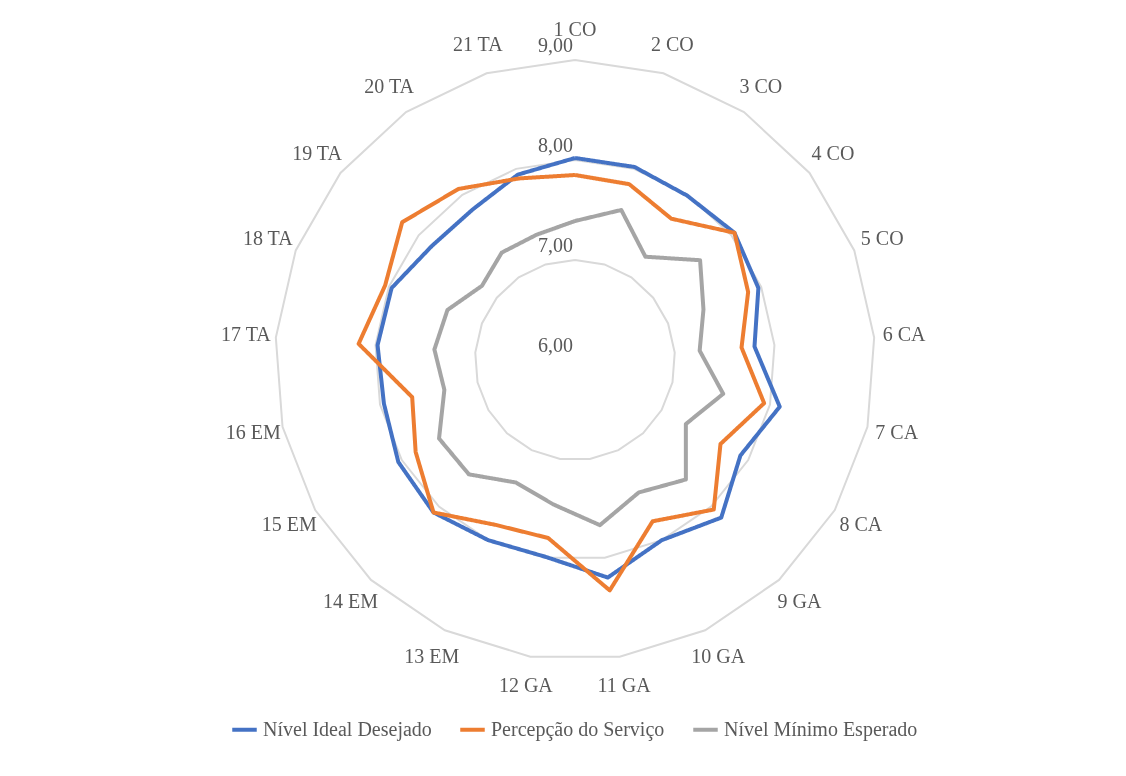 This screenshot has width=1126, height=776. Describe the element at coordinates (555, 345) in the screenshot. I see `y-tick-label: 6,00` at that location.